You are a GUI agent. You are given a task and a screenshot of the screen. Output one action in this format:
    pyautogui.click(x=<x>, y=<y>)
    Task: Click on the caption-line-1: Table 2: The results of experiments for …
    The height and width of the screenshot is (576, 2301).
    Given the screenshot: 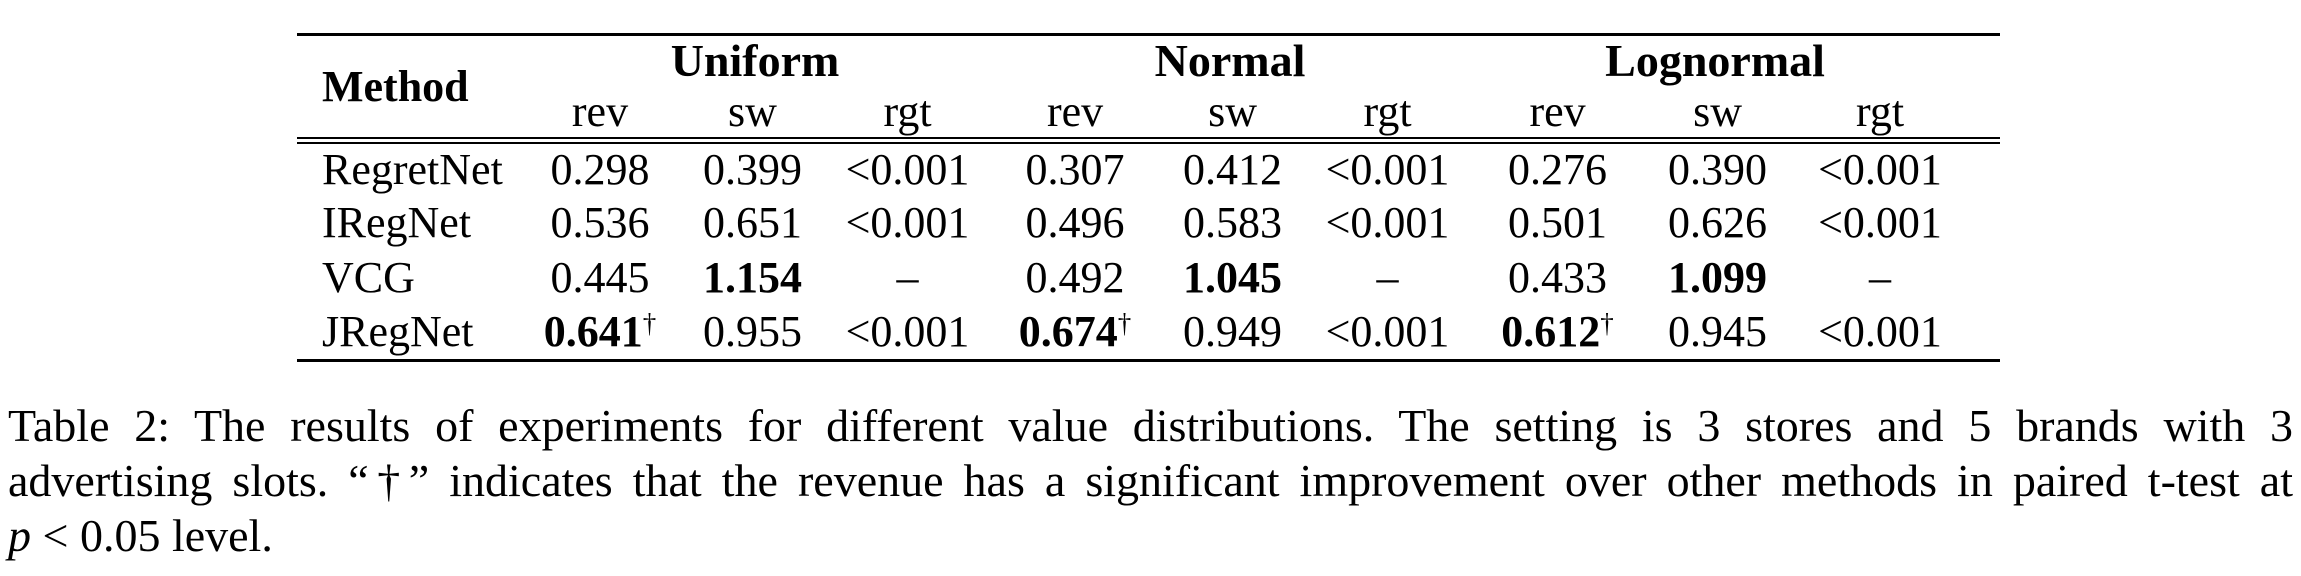 What is the action you would take?
    pyautogui.click(x=1150, y=425)
    